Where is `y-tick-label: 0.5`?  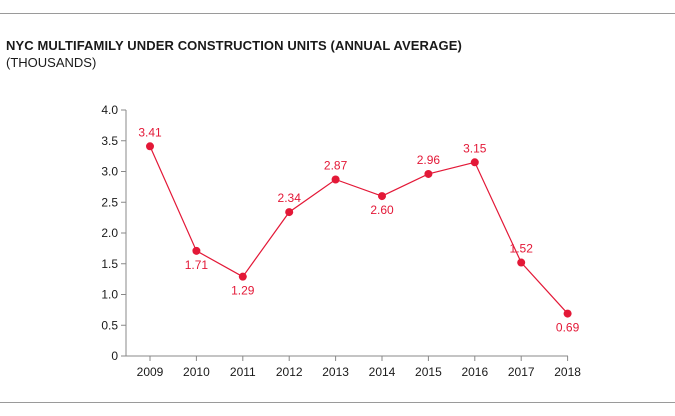 y-tick-label: 0.5 is located at coordinates (109, 325).